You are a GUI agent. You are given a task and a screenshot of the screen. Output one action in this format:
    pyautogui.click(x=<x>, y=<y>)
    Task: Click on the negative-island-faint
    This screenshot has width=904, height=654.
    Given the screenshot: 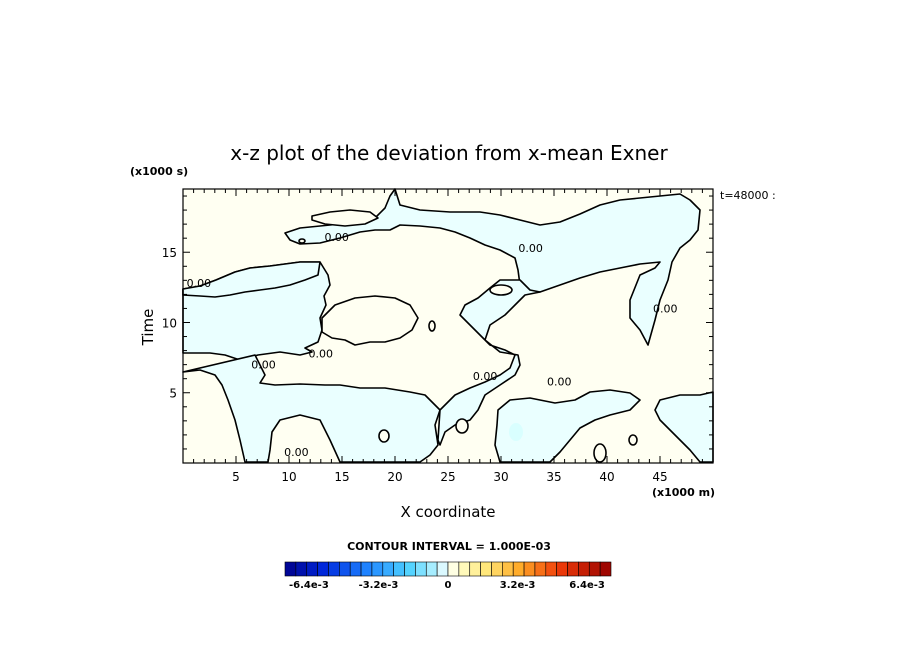 What is the action you would take?
    pyautogui.click(x=516, y=432)
    